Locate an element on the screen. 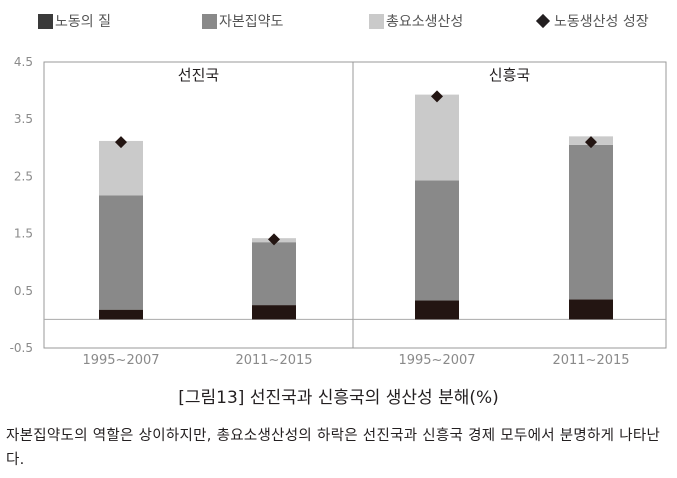  legend-item-labor-productivity-growth: 노동생산성 성장 is located at coordinates (591, 21).